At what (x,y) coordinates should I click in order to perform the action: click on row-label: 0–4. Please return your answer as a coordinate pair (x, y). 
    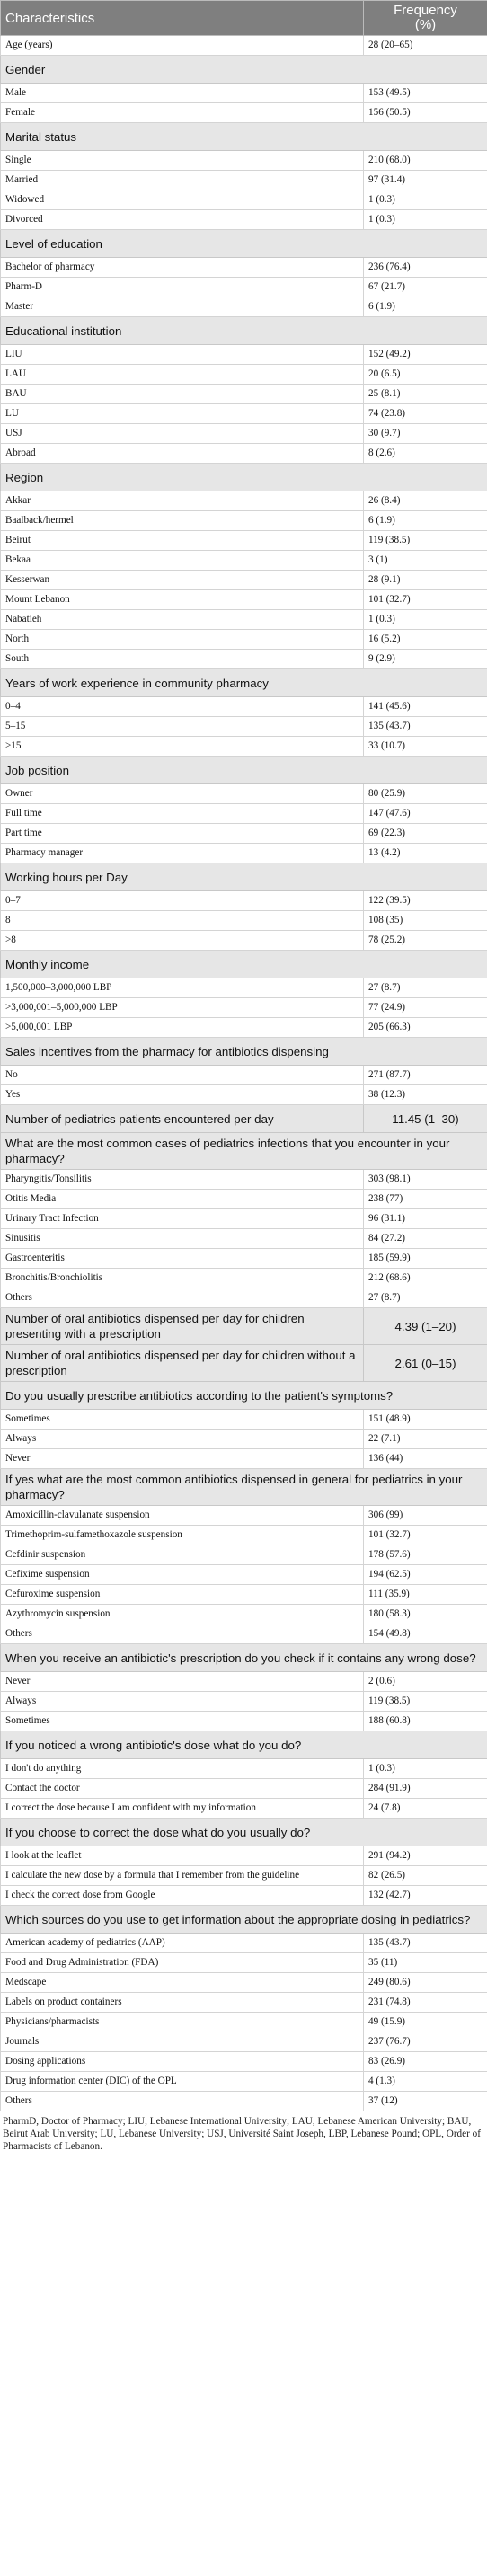
    Looking at the image, I should click on (182, 706).